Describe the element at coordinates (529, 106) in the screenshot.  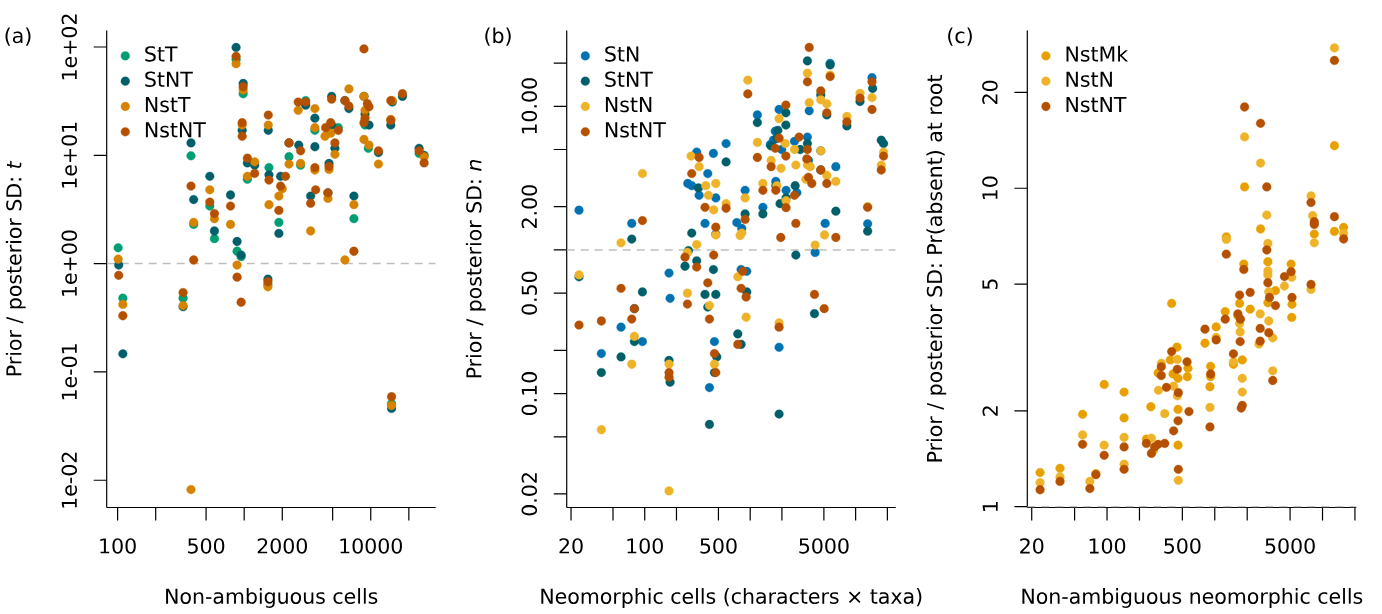
I see `y-tick-label: 10.00` at that location.